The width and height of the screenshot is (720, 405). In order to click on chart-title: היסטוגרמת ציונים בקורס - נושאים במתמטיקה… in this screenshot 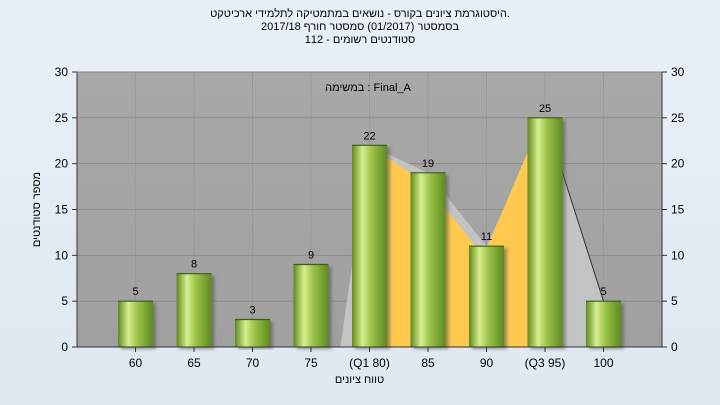, I will do `click(360, 27)`.